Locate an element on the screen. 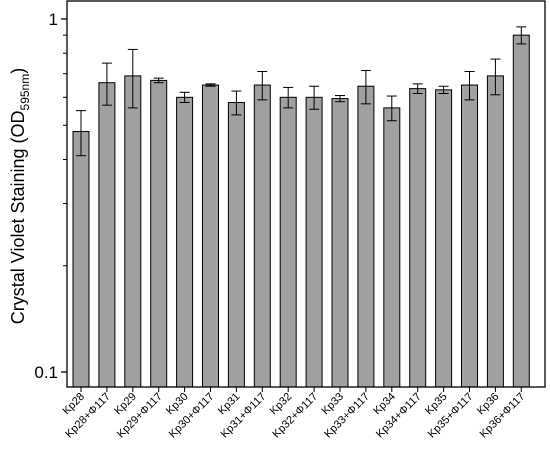  y-axis-title-main: Crystal Violet Staining (OD is located at coordinates (18, 217).